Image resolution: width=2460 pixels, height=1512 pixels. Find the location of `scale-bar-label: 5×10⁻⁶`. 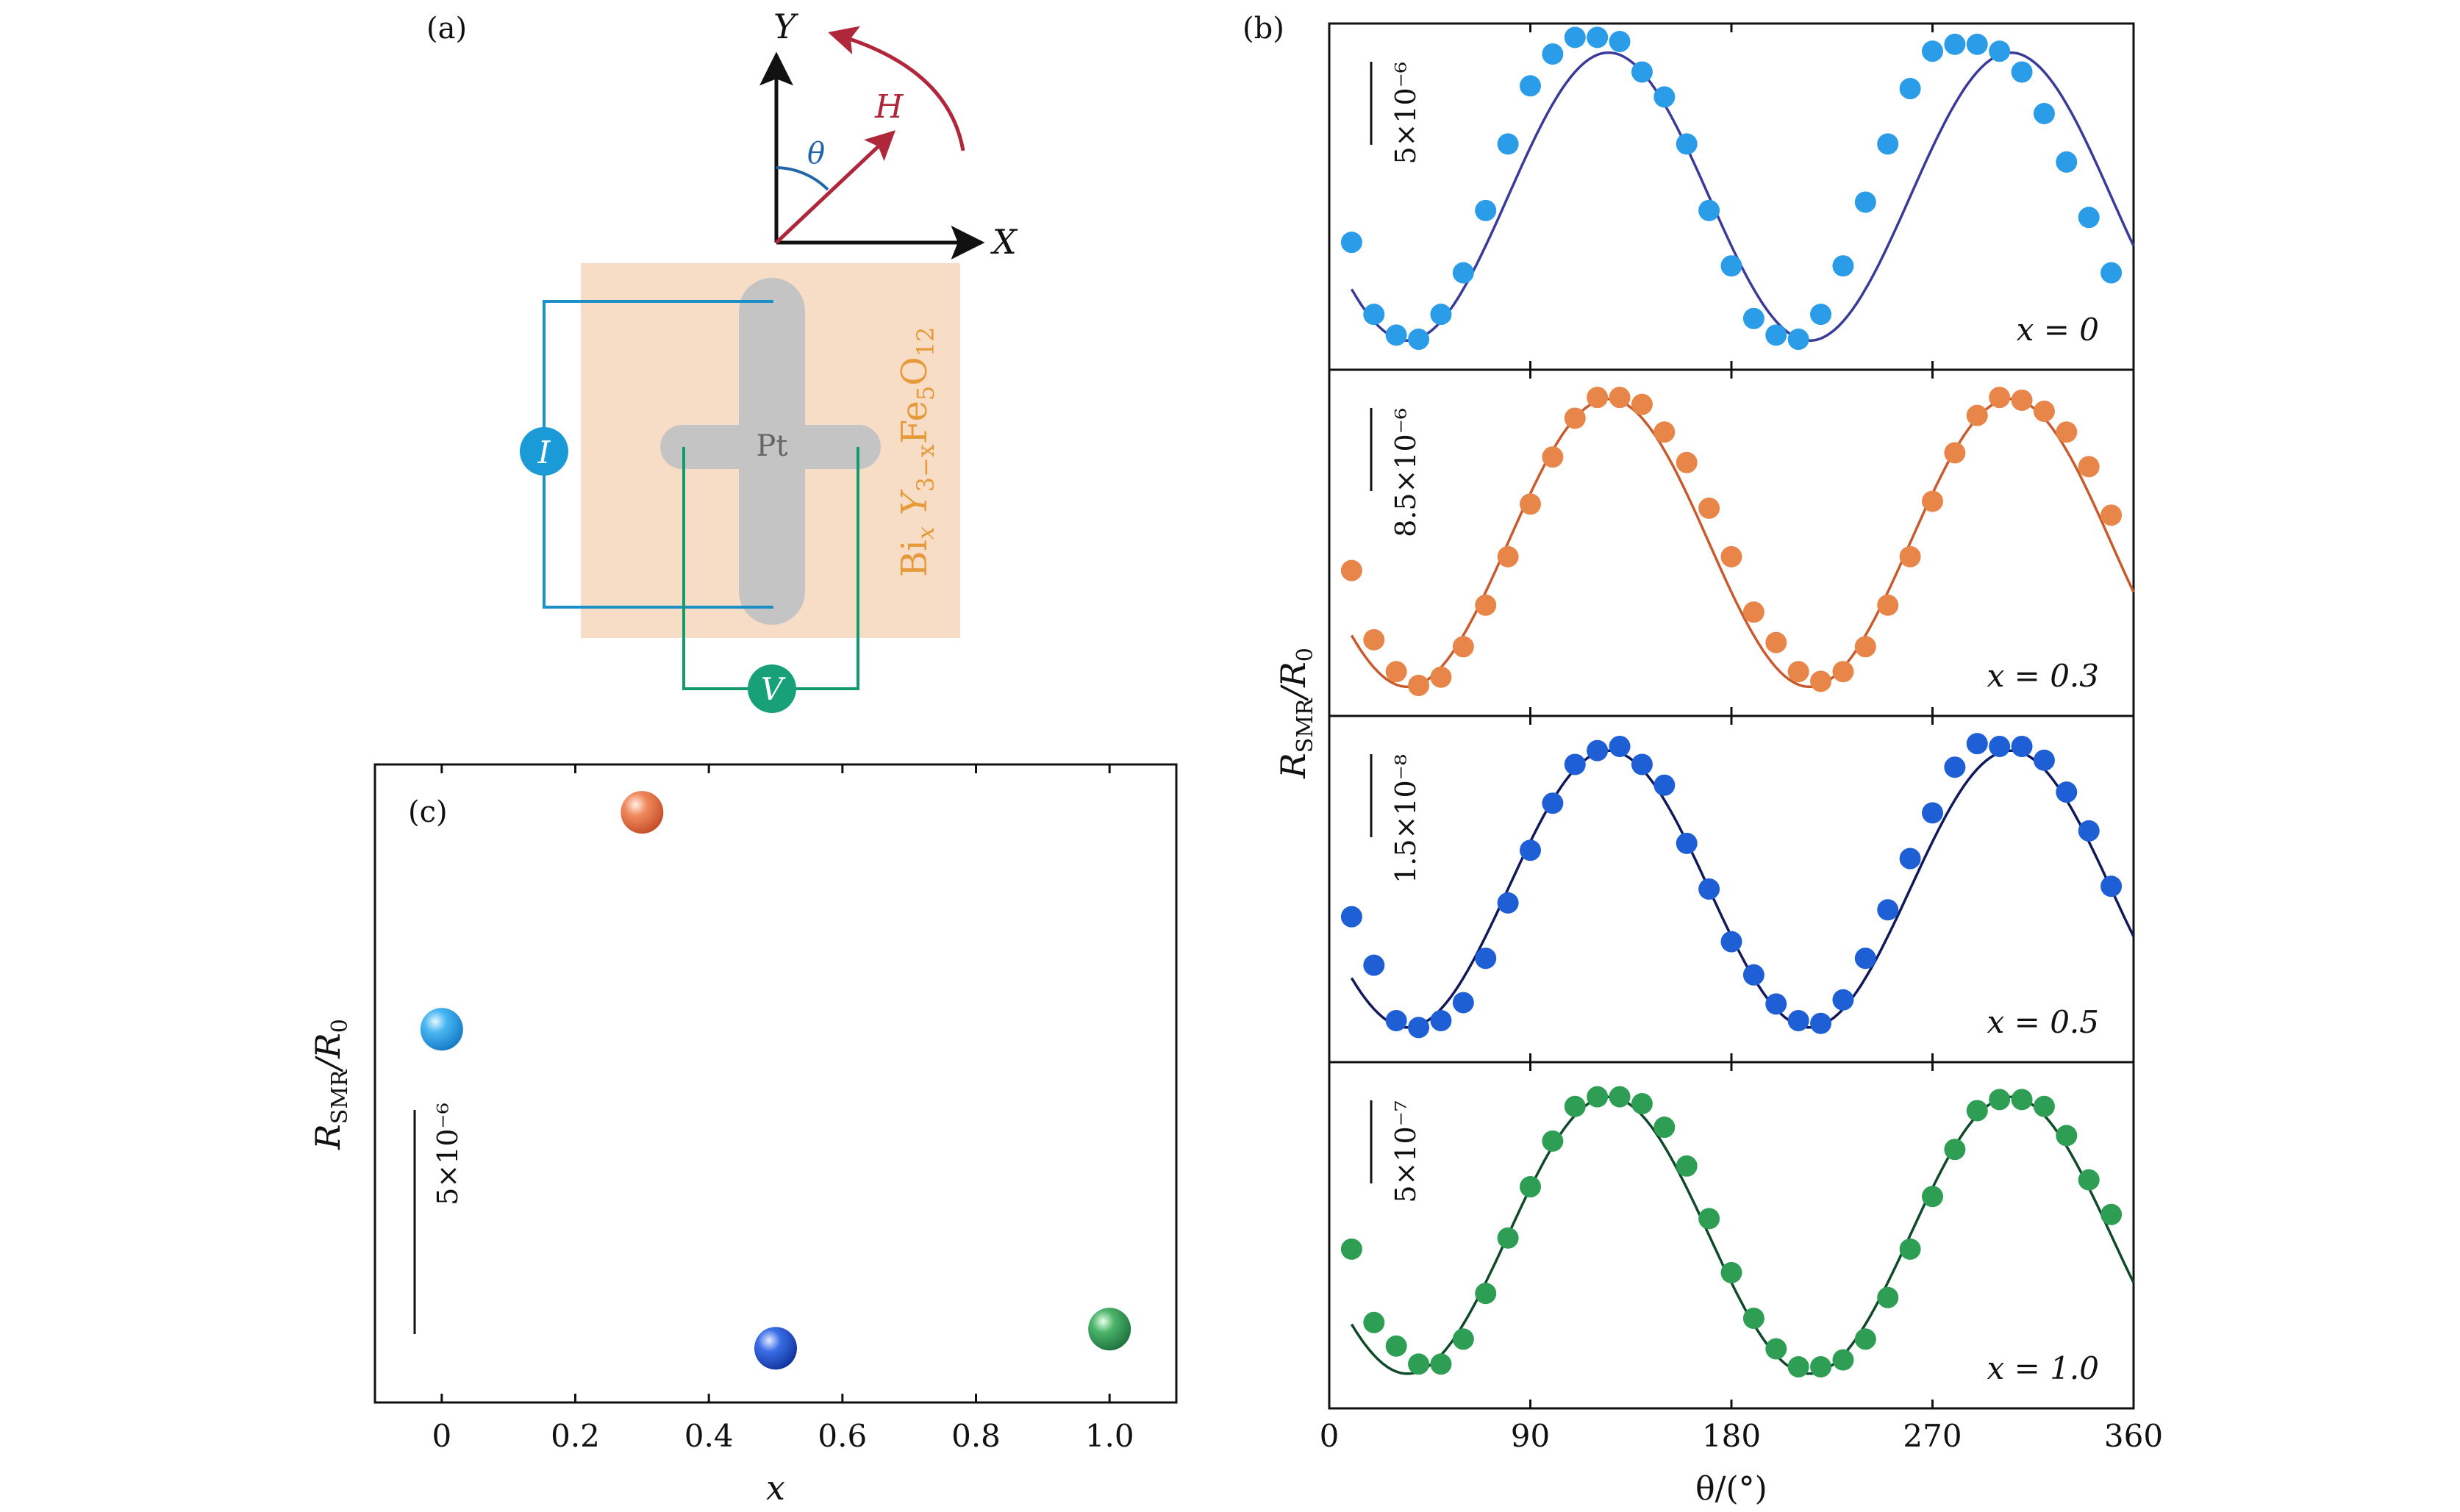

scale-bar-label: 5×10⁻⁶ is located at coordinates (448, 1154).